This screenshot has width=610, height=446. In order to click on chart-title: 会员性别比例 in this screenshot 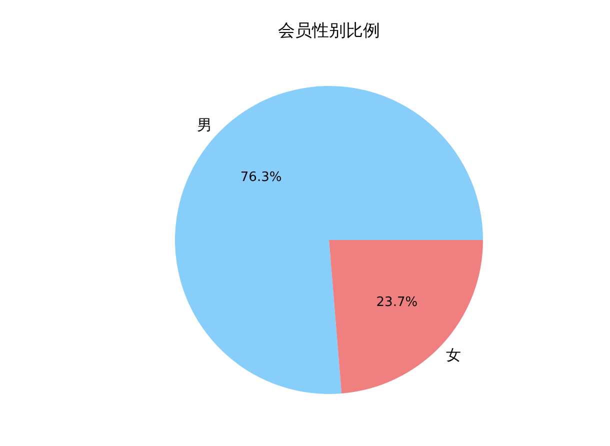, I will do `click(329, 31)`.